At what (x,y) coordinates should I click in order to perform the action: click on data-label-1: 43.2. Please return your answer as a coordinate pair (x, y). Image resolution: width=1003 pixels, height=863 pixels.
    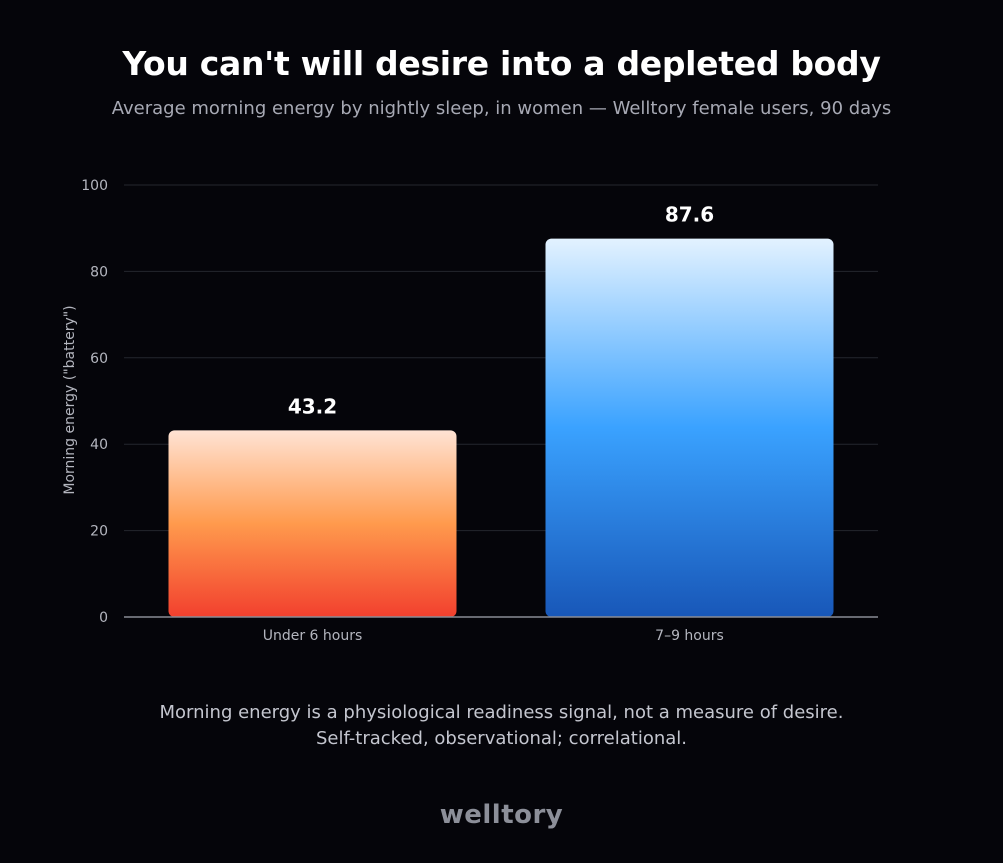
    Looking at the image, I should click on (312, 406).